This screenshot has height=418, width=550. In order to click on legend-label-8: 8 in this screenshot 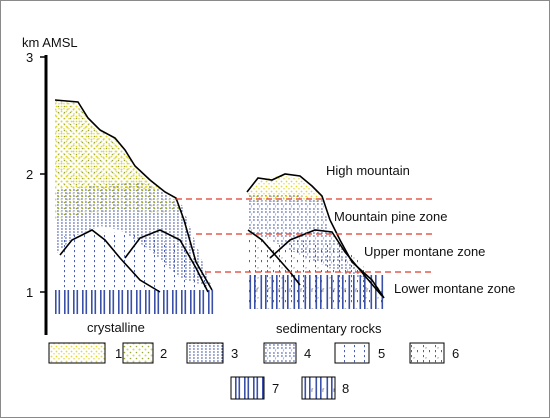, I will do `click(345, 388)`.